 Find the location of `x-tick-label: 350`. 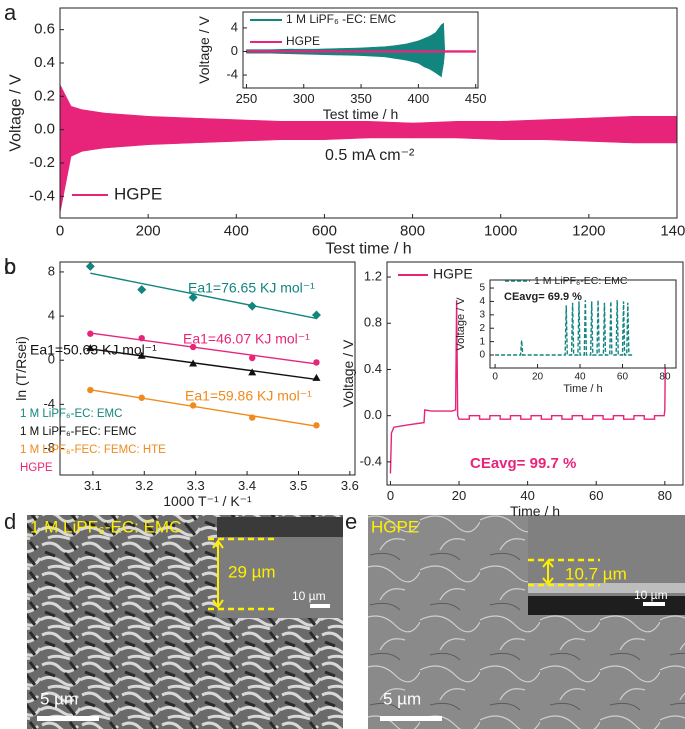

x-tick-label: 350 is located at coordinates (361, 98).